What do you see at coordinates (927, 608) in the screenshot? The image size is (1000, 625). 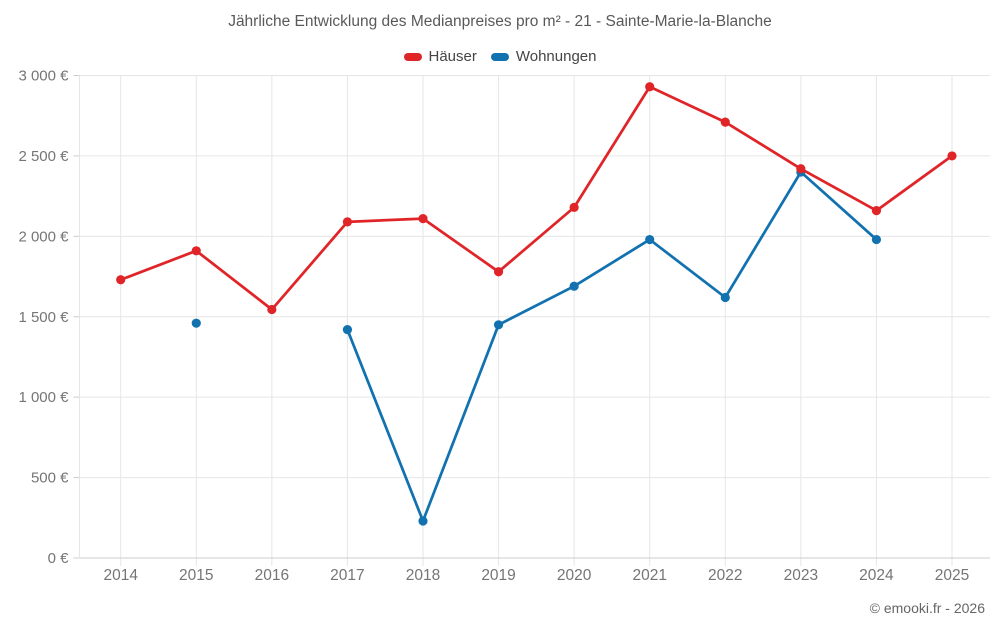 I see `copyright-watermark: © emooki.fr - 2026` at bounding box center [927, 608].